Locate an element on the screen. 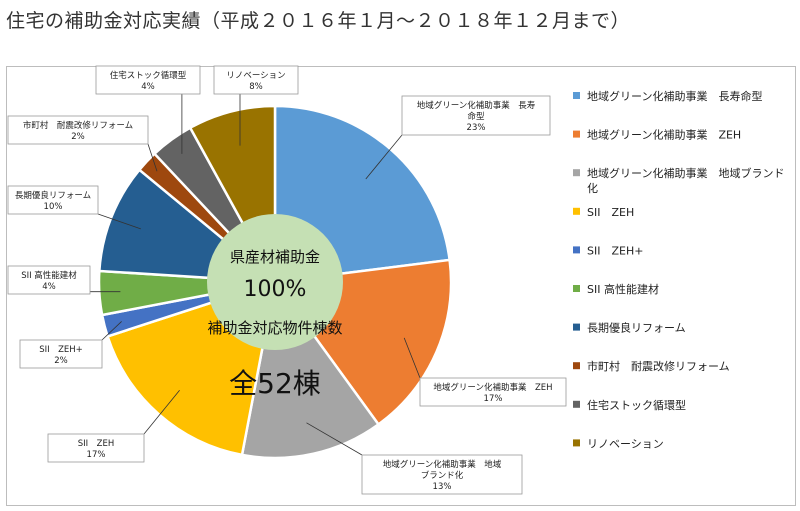  data-label-category: ブランド化 is located at coordinates (442, 475).